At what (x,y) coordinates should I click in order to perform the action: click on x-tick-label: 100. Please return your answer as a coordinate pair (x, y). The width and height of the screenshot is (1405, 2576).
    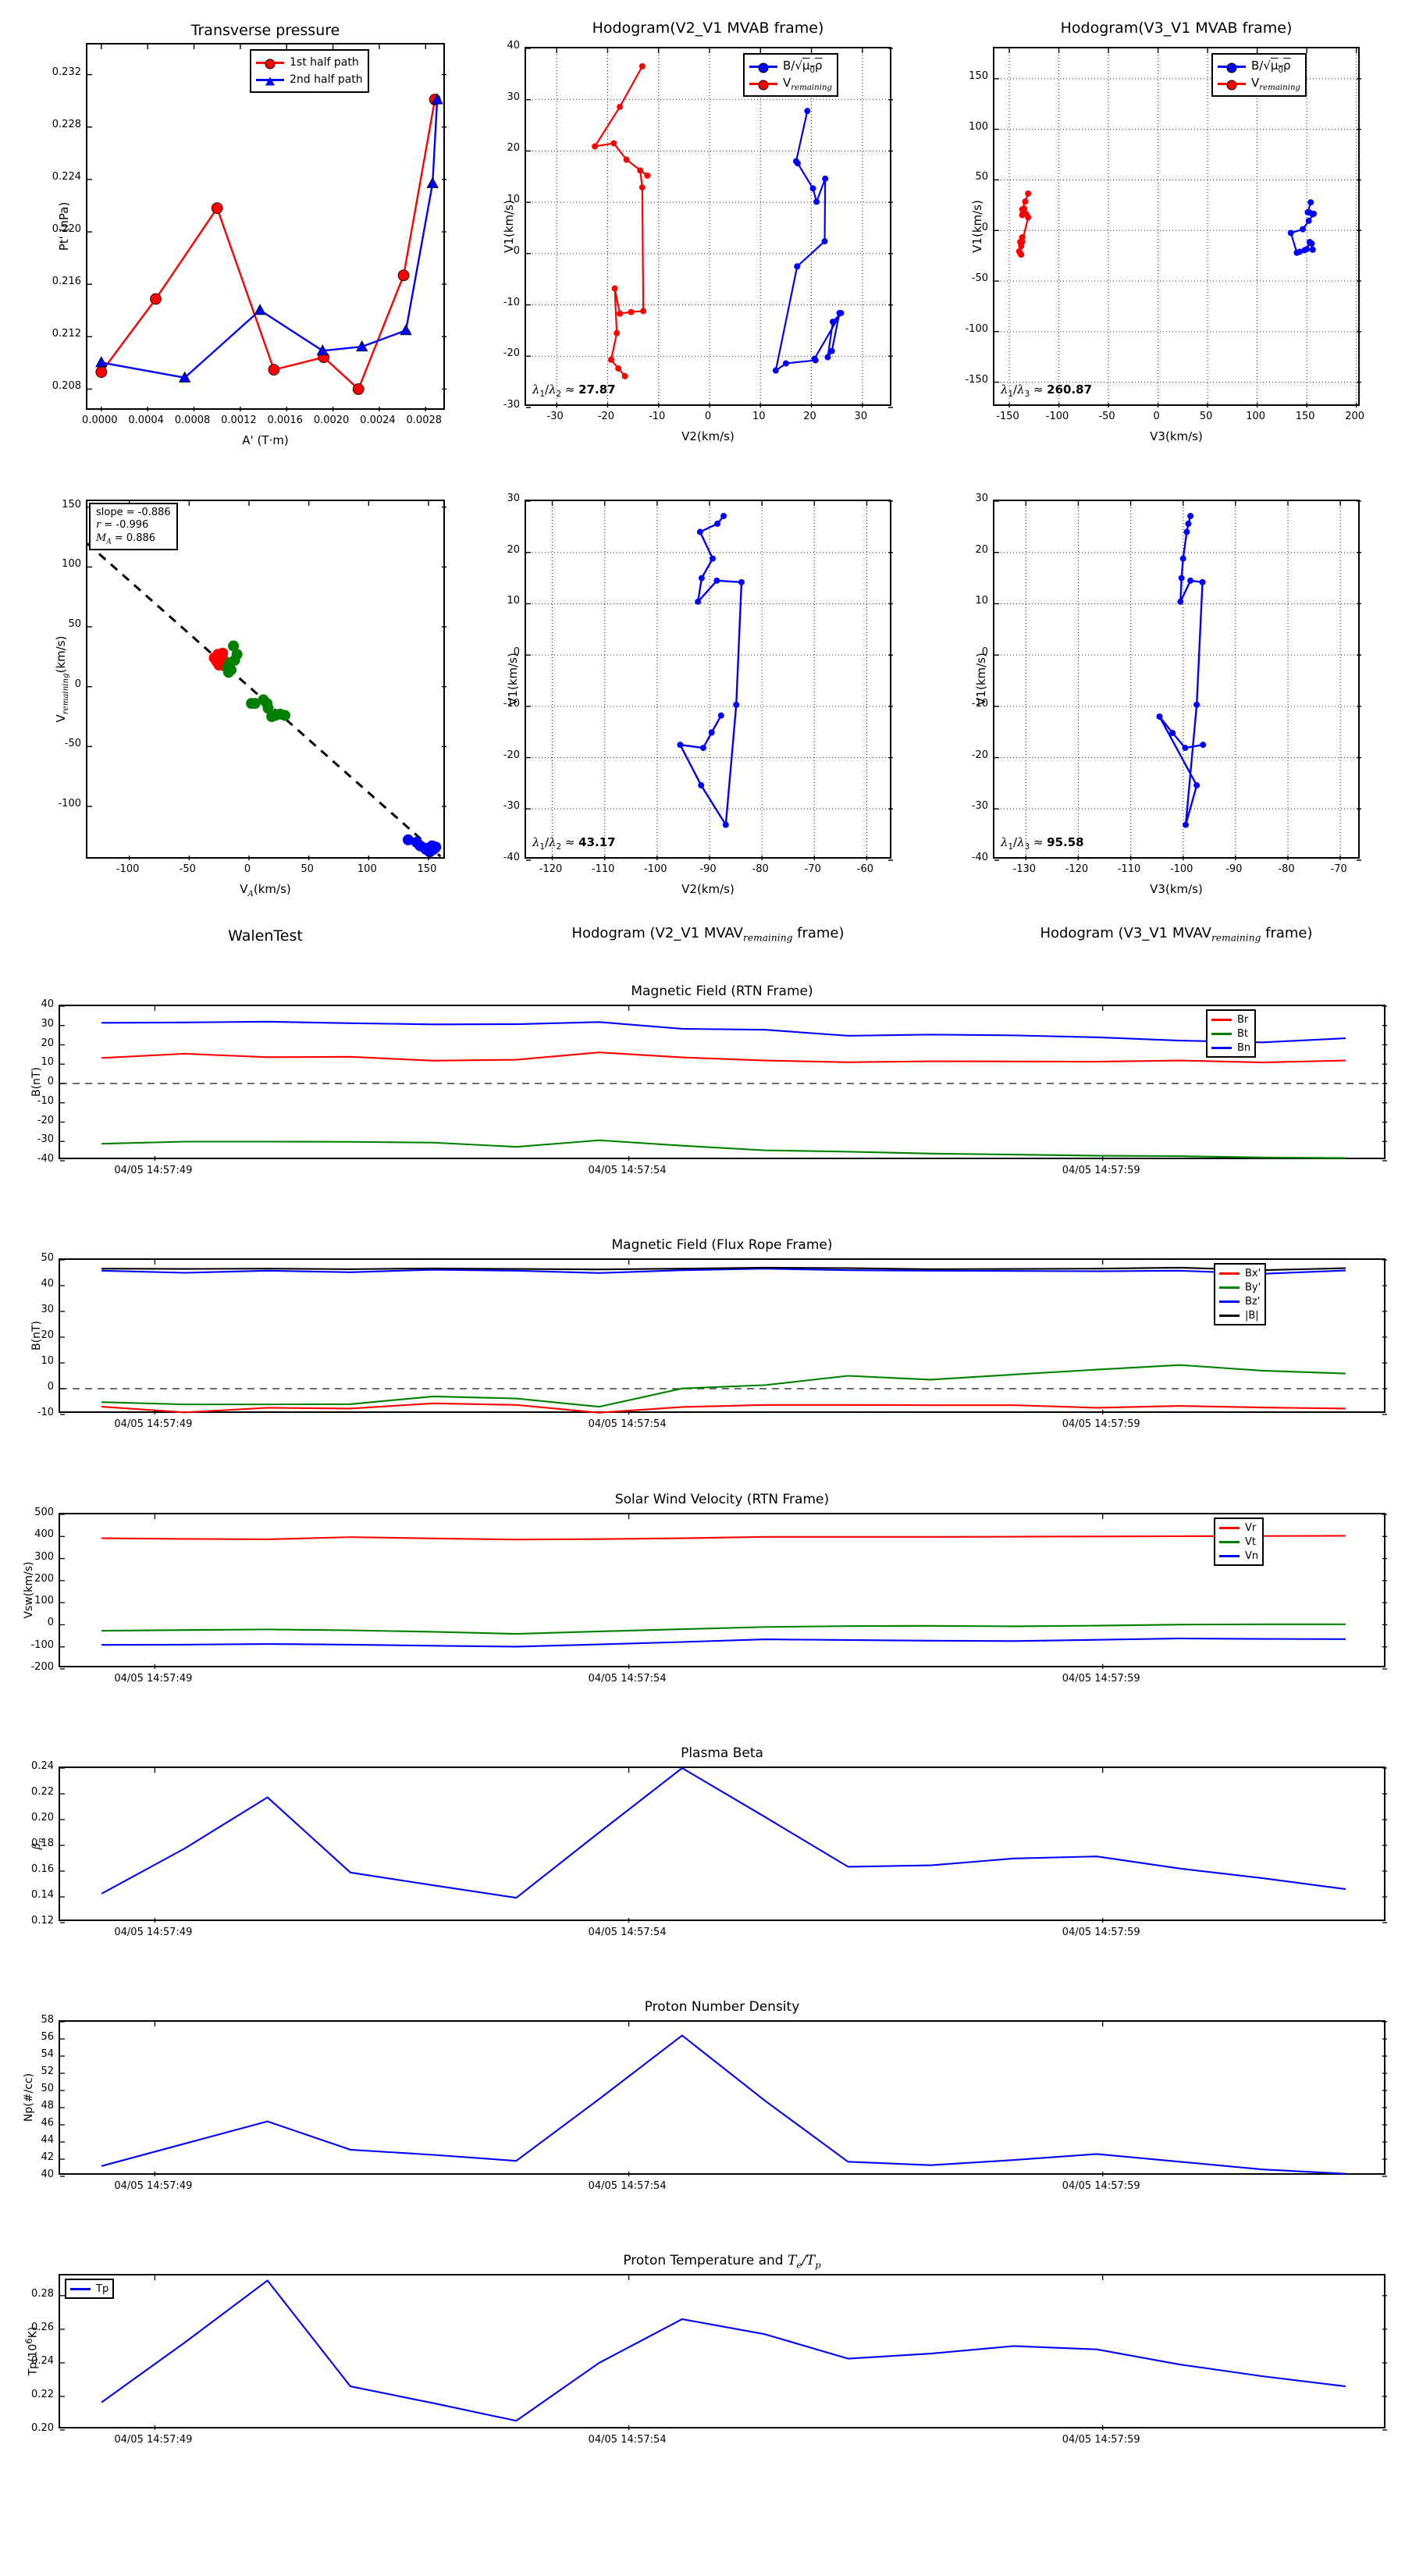
    Looking at the image, I should click on (1256, 416).